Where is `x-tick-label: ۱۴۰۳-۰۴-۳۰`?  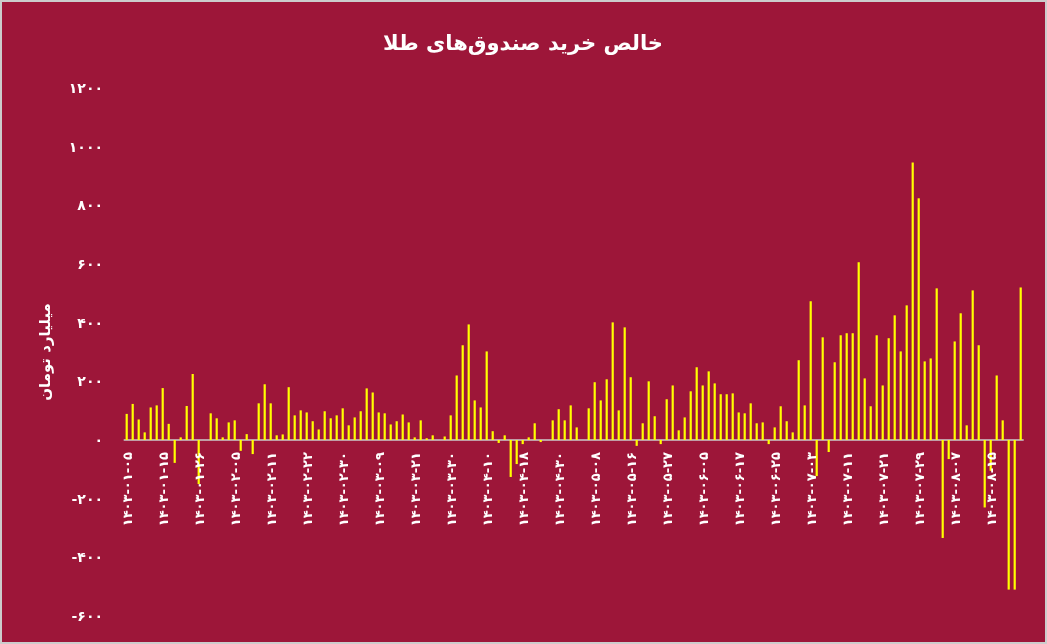
x-tick-label: ۱۴۰۳-۰۴-۳۰ is located at coordinates (559, 489).